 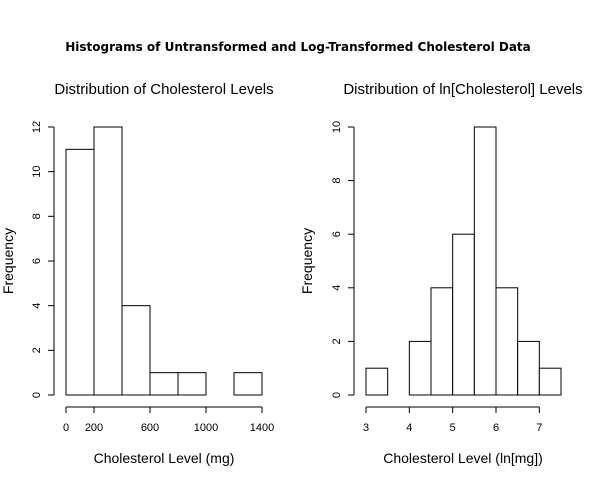 What do you see at coordinates (452, 420) in the screenshot?
I see `x-axis-ln-cholesterol: 3 4 5 6 7` at bounding box center [452, 420].